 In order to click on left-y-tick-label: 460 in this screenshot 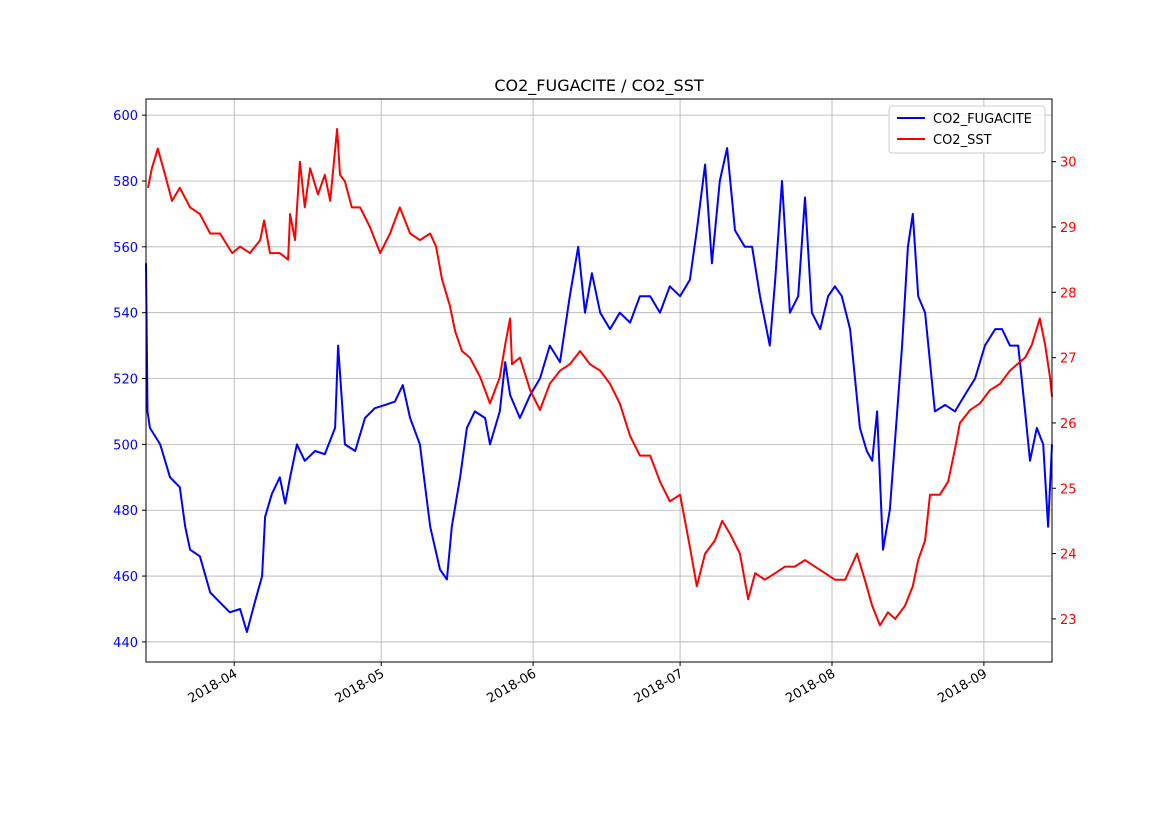, I will do `click(125, 577)`.